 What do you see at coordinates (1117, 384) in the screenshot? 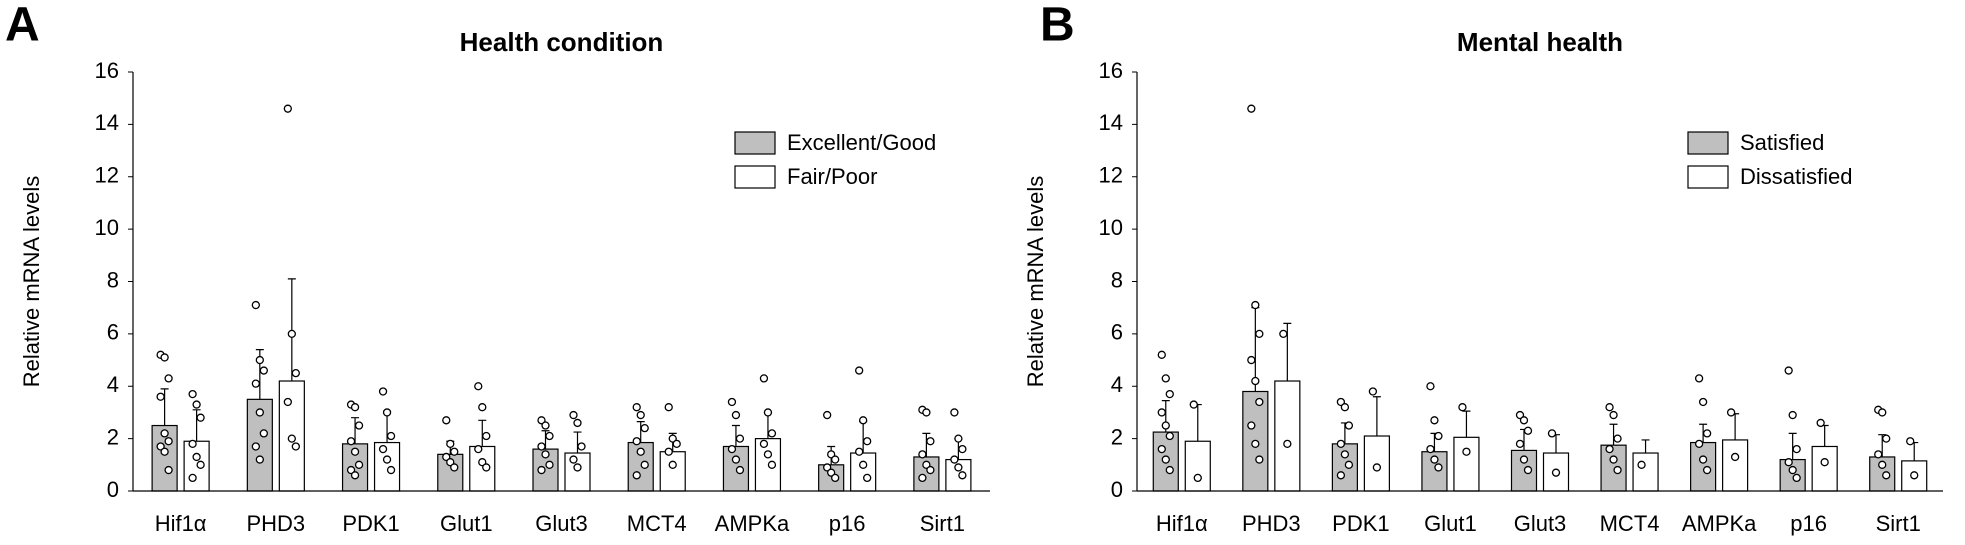
I see `y-tick-label: 4` at bounding box center [1117, 384].